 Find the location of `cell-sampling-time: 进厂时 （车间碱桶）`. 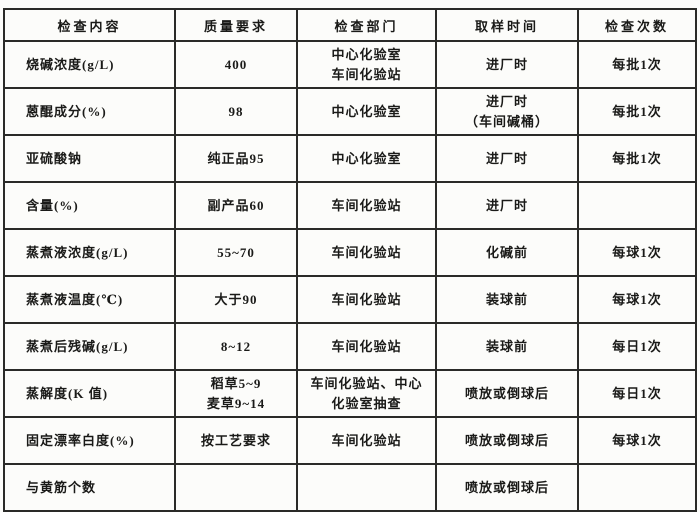

cell-sampling-time: 进厂时 （车间碱桶） is located at coordinates (507, 111).